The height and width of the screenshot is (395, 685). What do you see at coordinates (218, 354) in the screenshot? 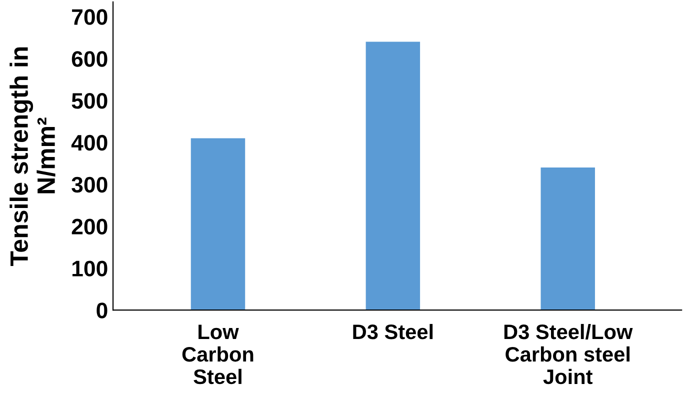
I see `x-tick-label: Low Carbon Steel` at bounding box center [218, 354].